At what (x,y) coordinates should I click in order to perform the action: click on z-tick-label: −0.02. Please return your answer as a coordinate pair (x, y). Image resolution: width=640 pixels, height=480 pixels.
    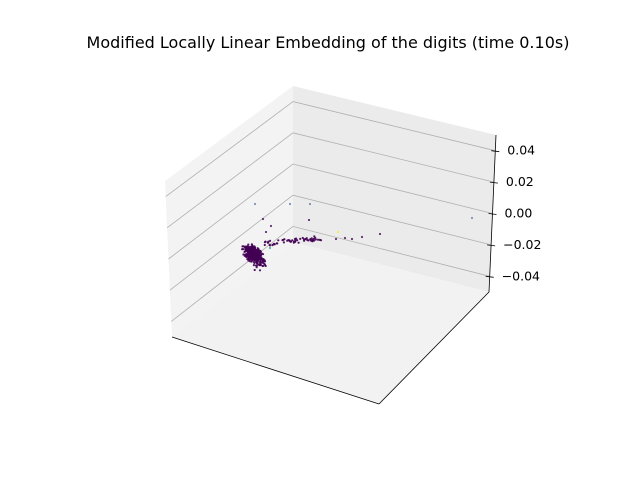
    Looking at the image, I should click on (522, 244).